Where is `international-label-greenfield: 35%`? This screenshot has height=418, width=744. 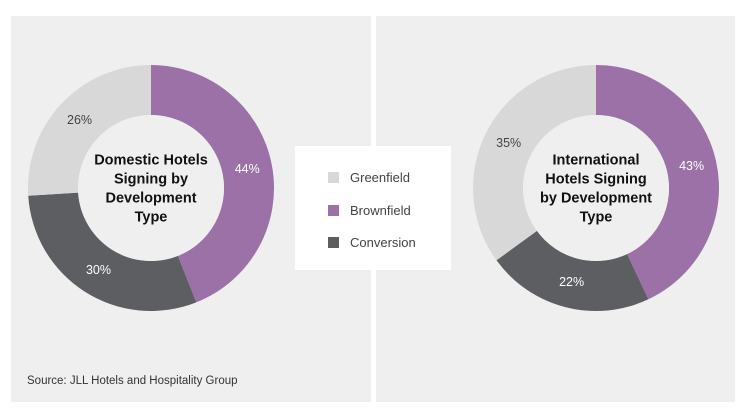
international-label-greenfield: 35% is located at coordinates (508, 143).